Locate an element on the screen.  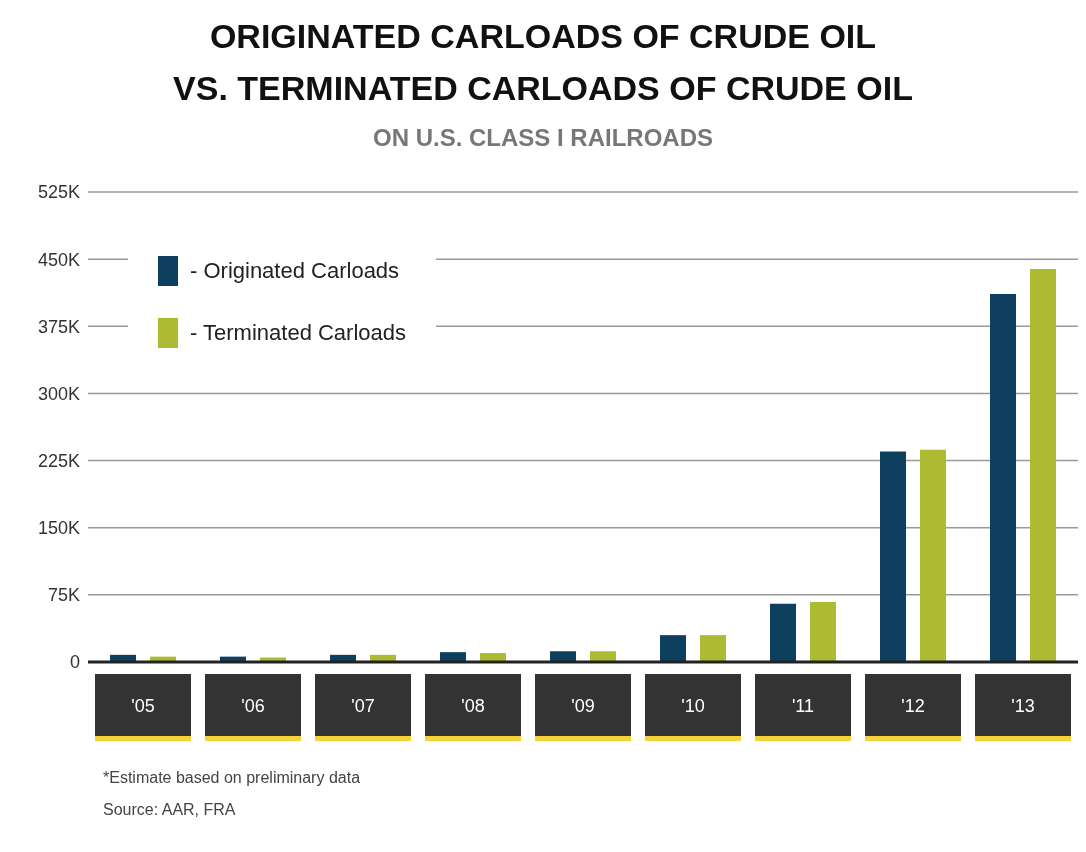
y-tick-label: 375K is located at coordinates (58, 326).